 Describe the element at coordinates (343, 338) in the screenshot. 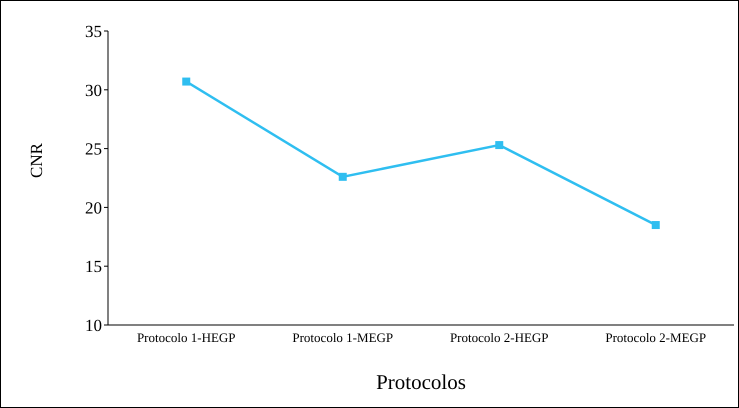

I see `x-tick-label: Protocolo 1-MEGP` at that location.